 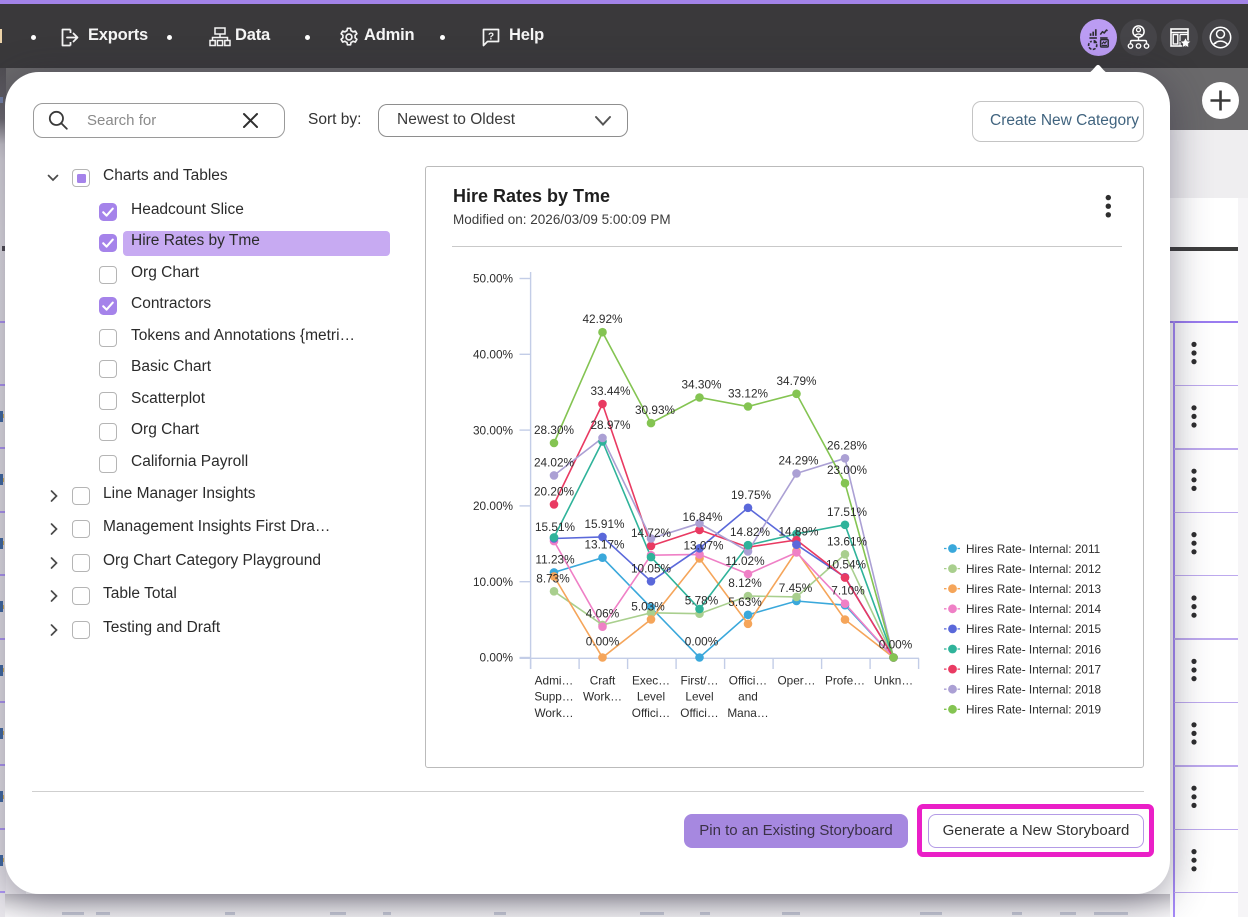 I want to click on svg-text: 34.79%, so click(x=796, y=381).